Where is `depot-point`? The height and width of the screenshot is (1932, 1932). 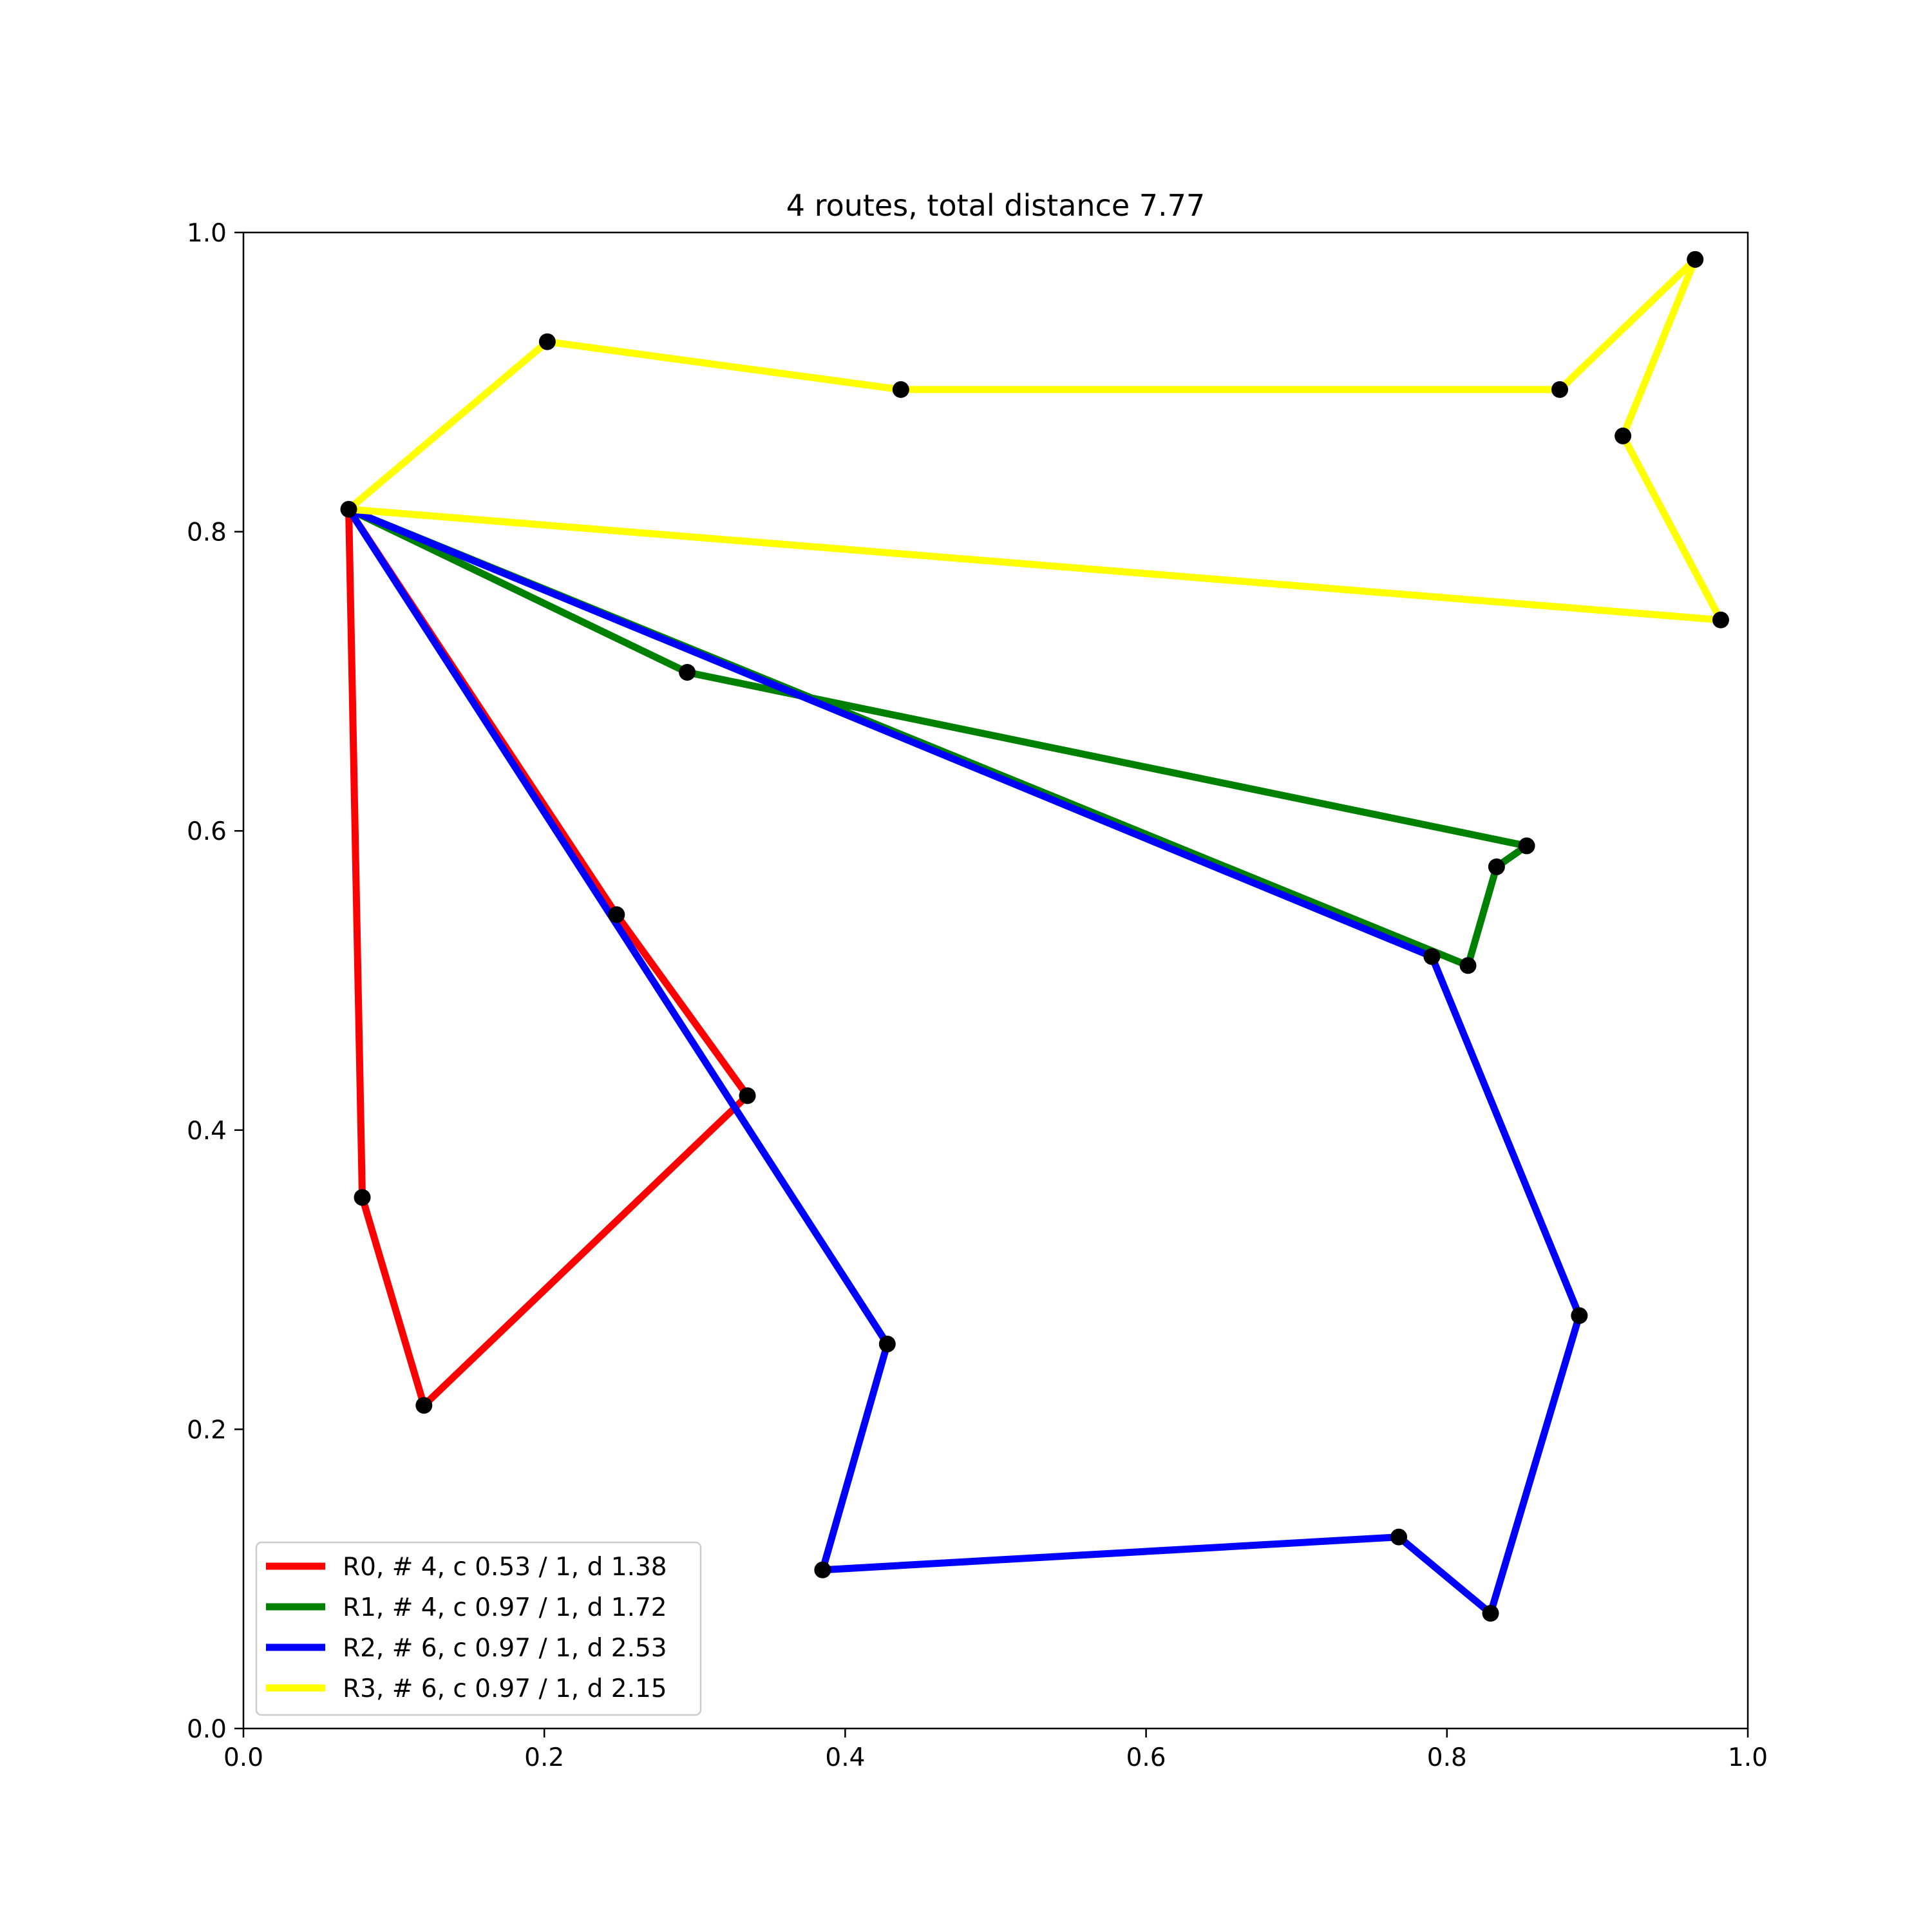
depot-point is located at coordinates (349, 509).